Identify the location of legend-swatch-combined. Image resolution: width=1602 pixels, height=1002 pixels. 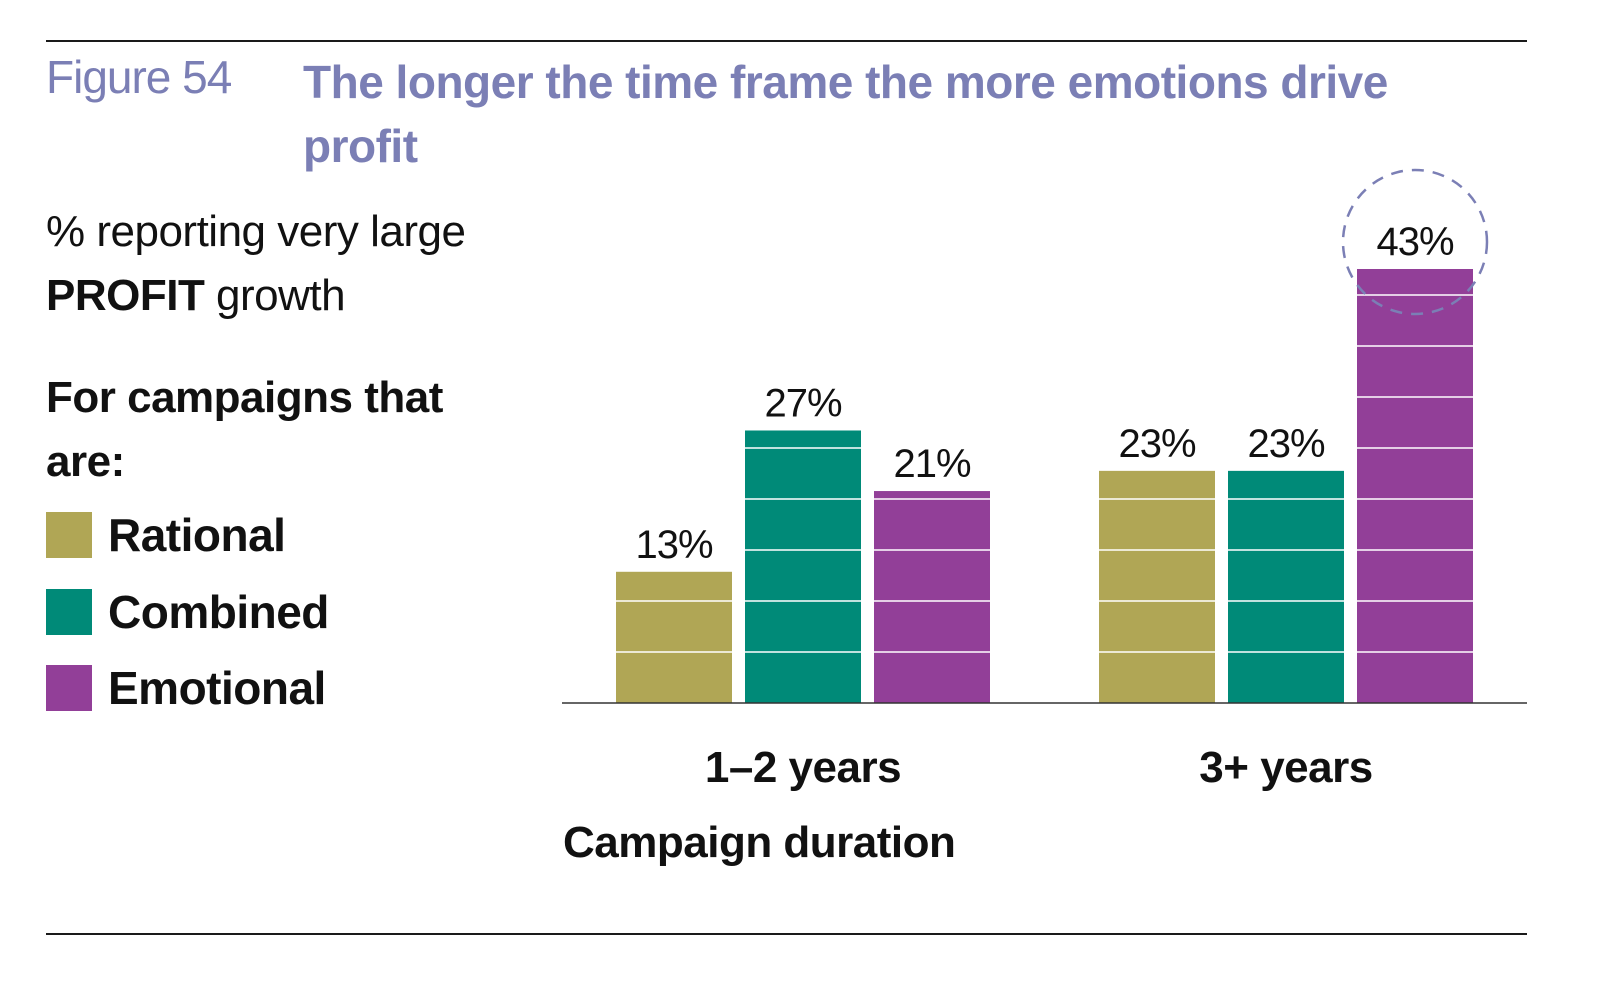
(69, 612).